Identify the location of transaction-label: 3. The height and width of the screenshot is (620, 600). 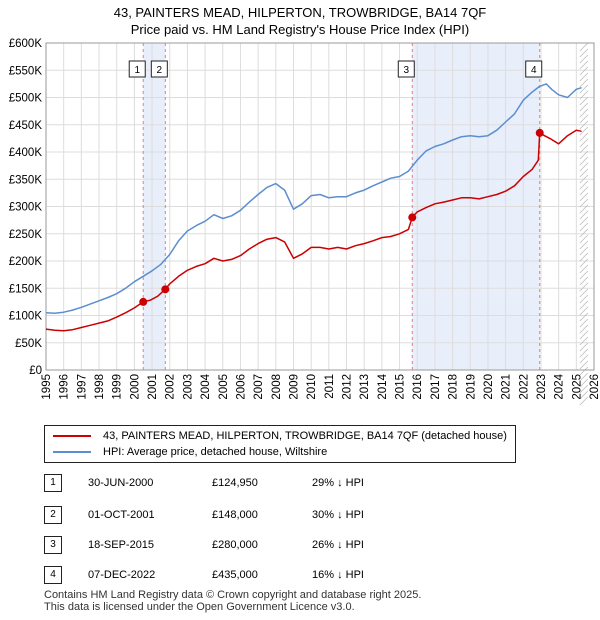
(406, 70).